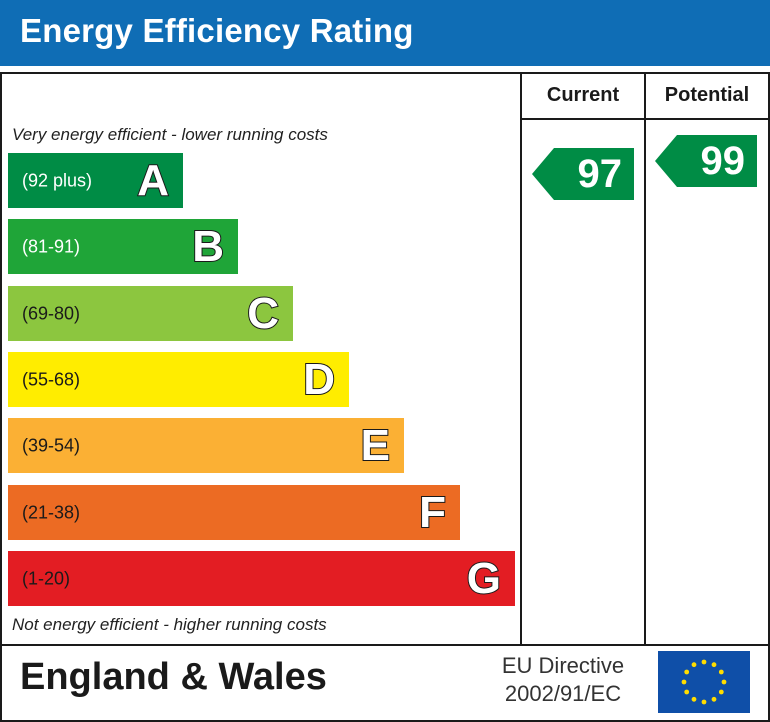 Image resolution: width=770 pixels, height=722 pixels. I want to click on current-arrow-shape, so click(583, 174).